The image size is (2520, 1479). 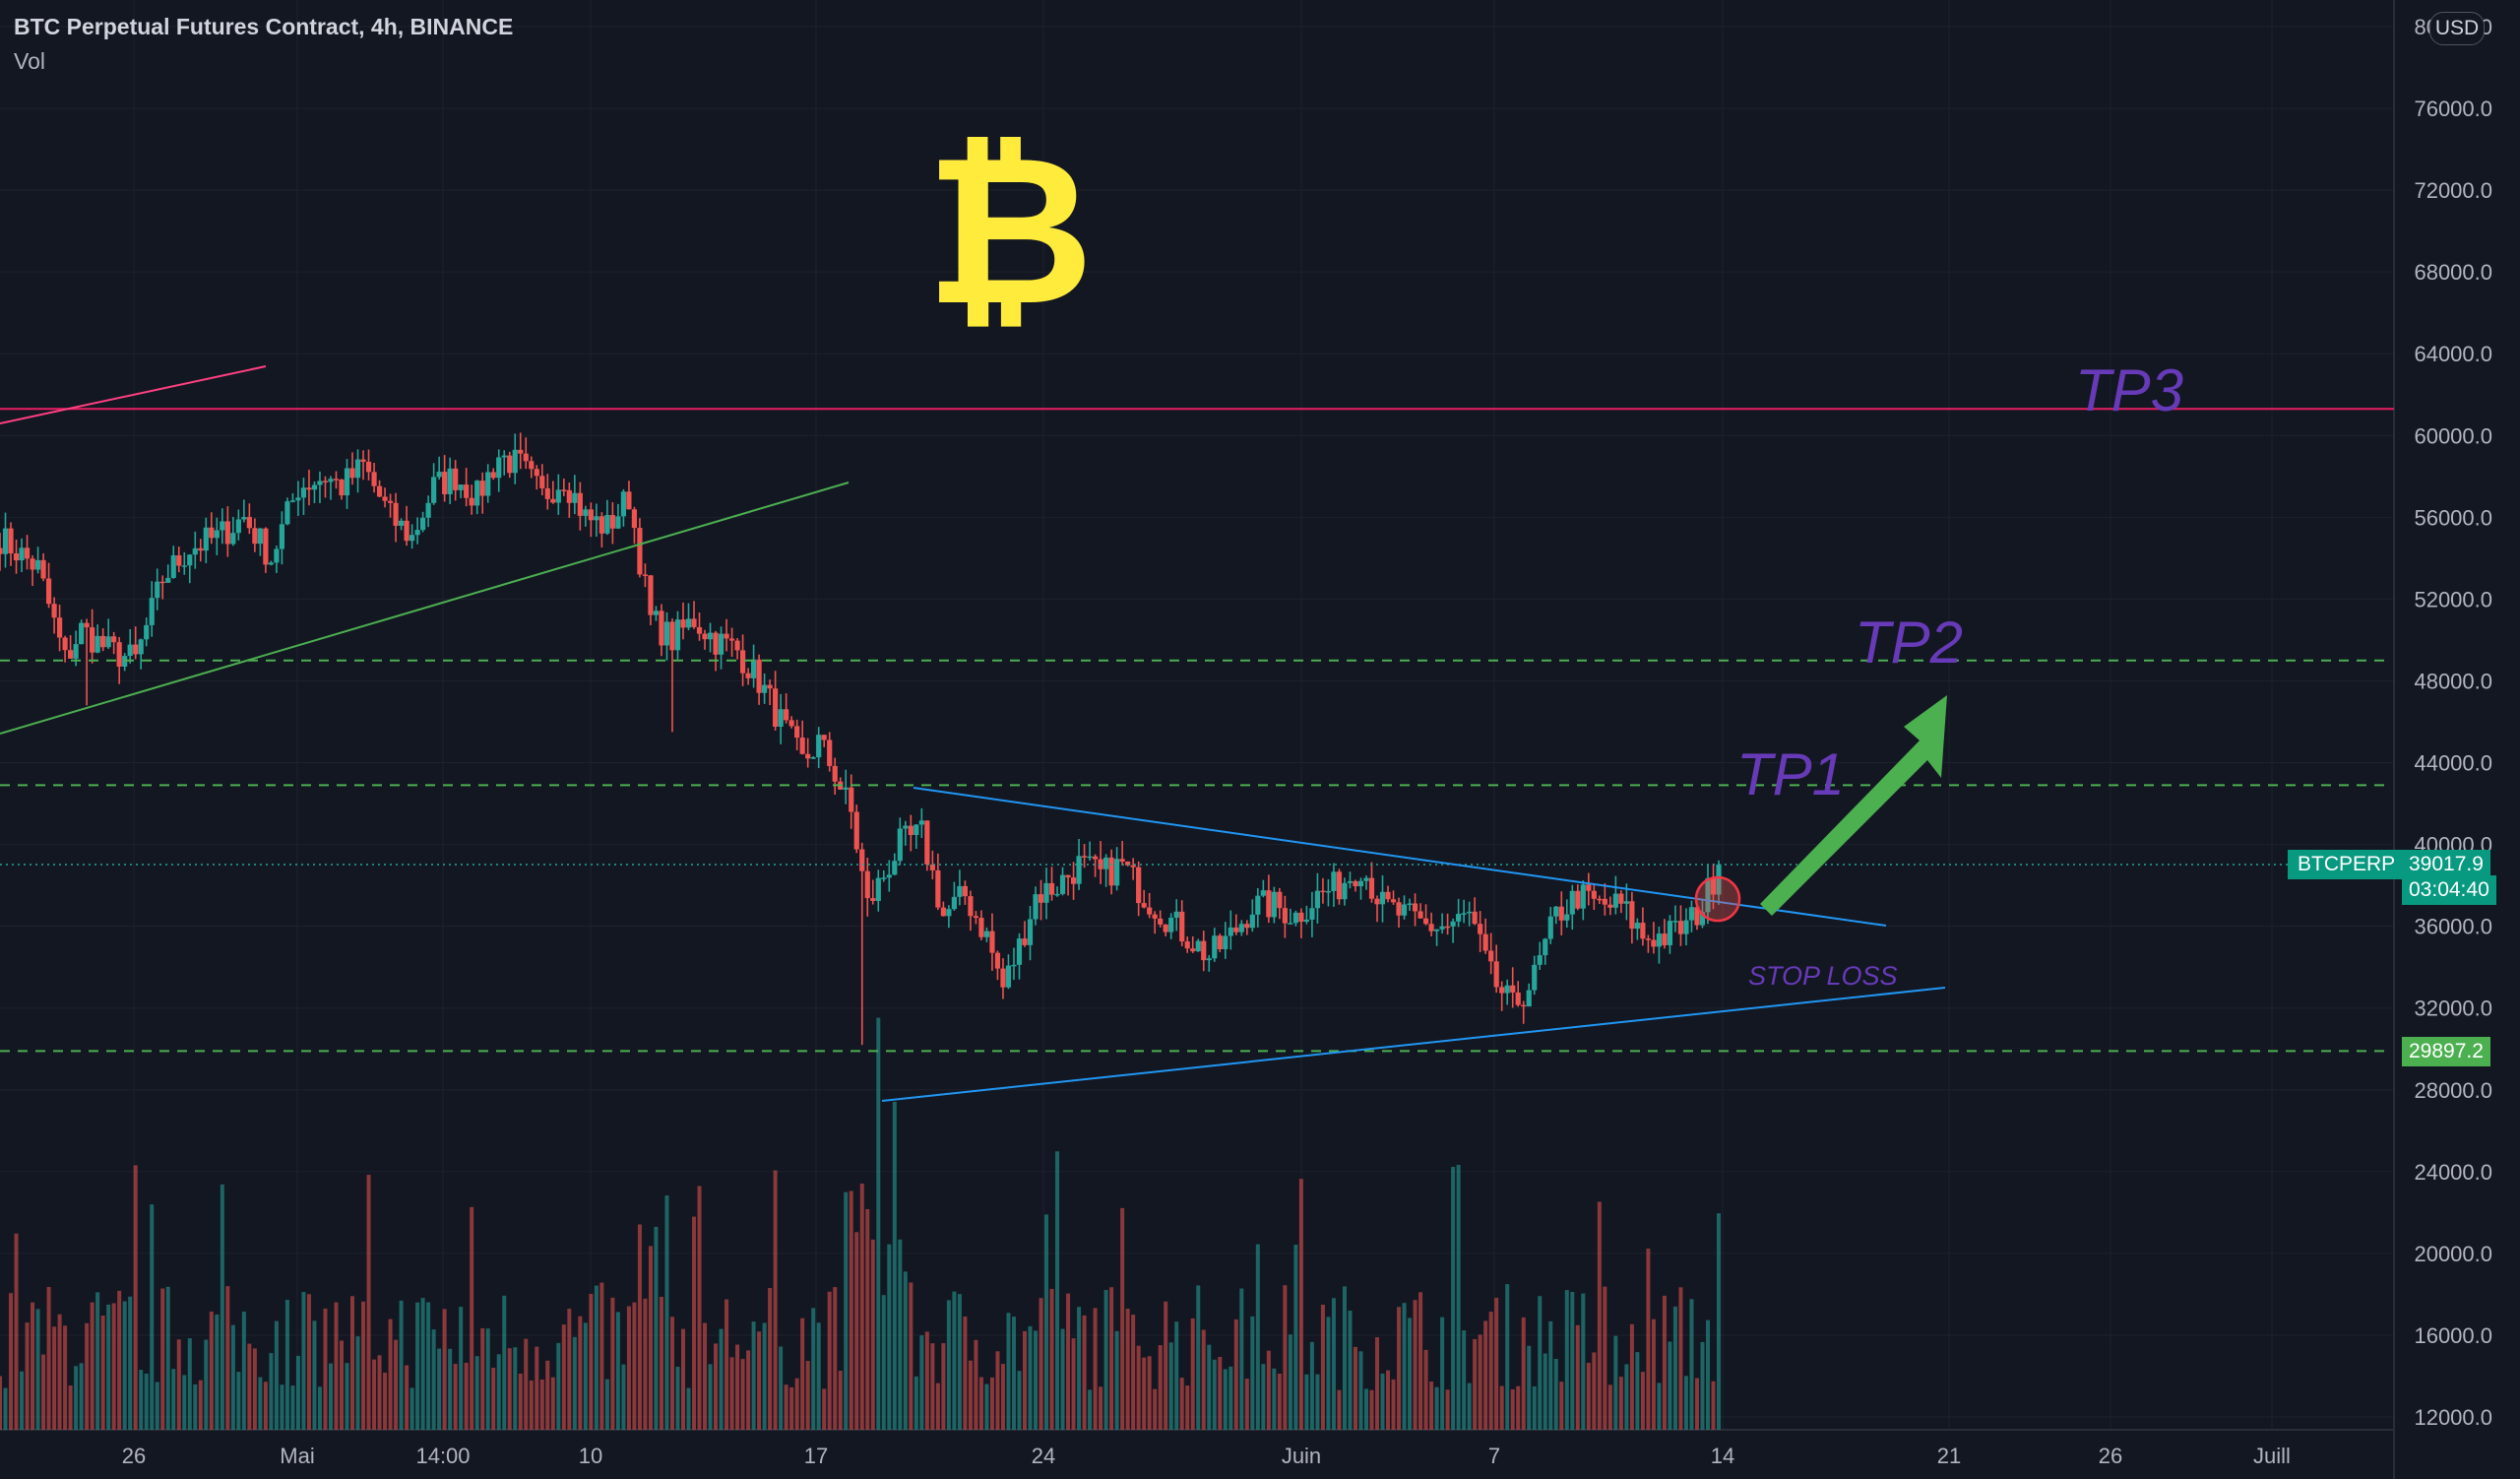 What do you see at coordinates (1791, 774) in the screenshot?
I see `tp1-label: TP1` at bounding box center [1791, 774].